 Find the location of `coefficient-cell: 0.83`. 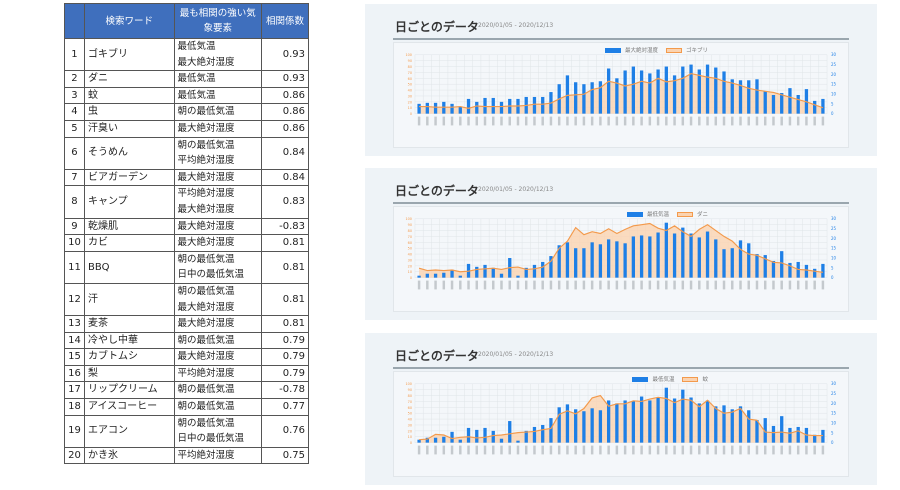

coefficient-cell: 0.83 is located at coordinates (285, 202).